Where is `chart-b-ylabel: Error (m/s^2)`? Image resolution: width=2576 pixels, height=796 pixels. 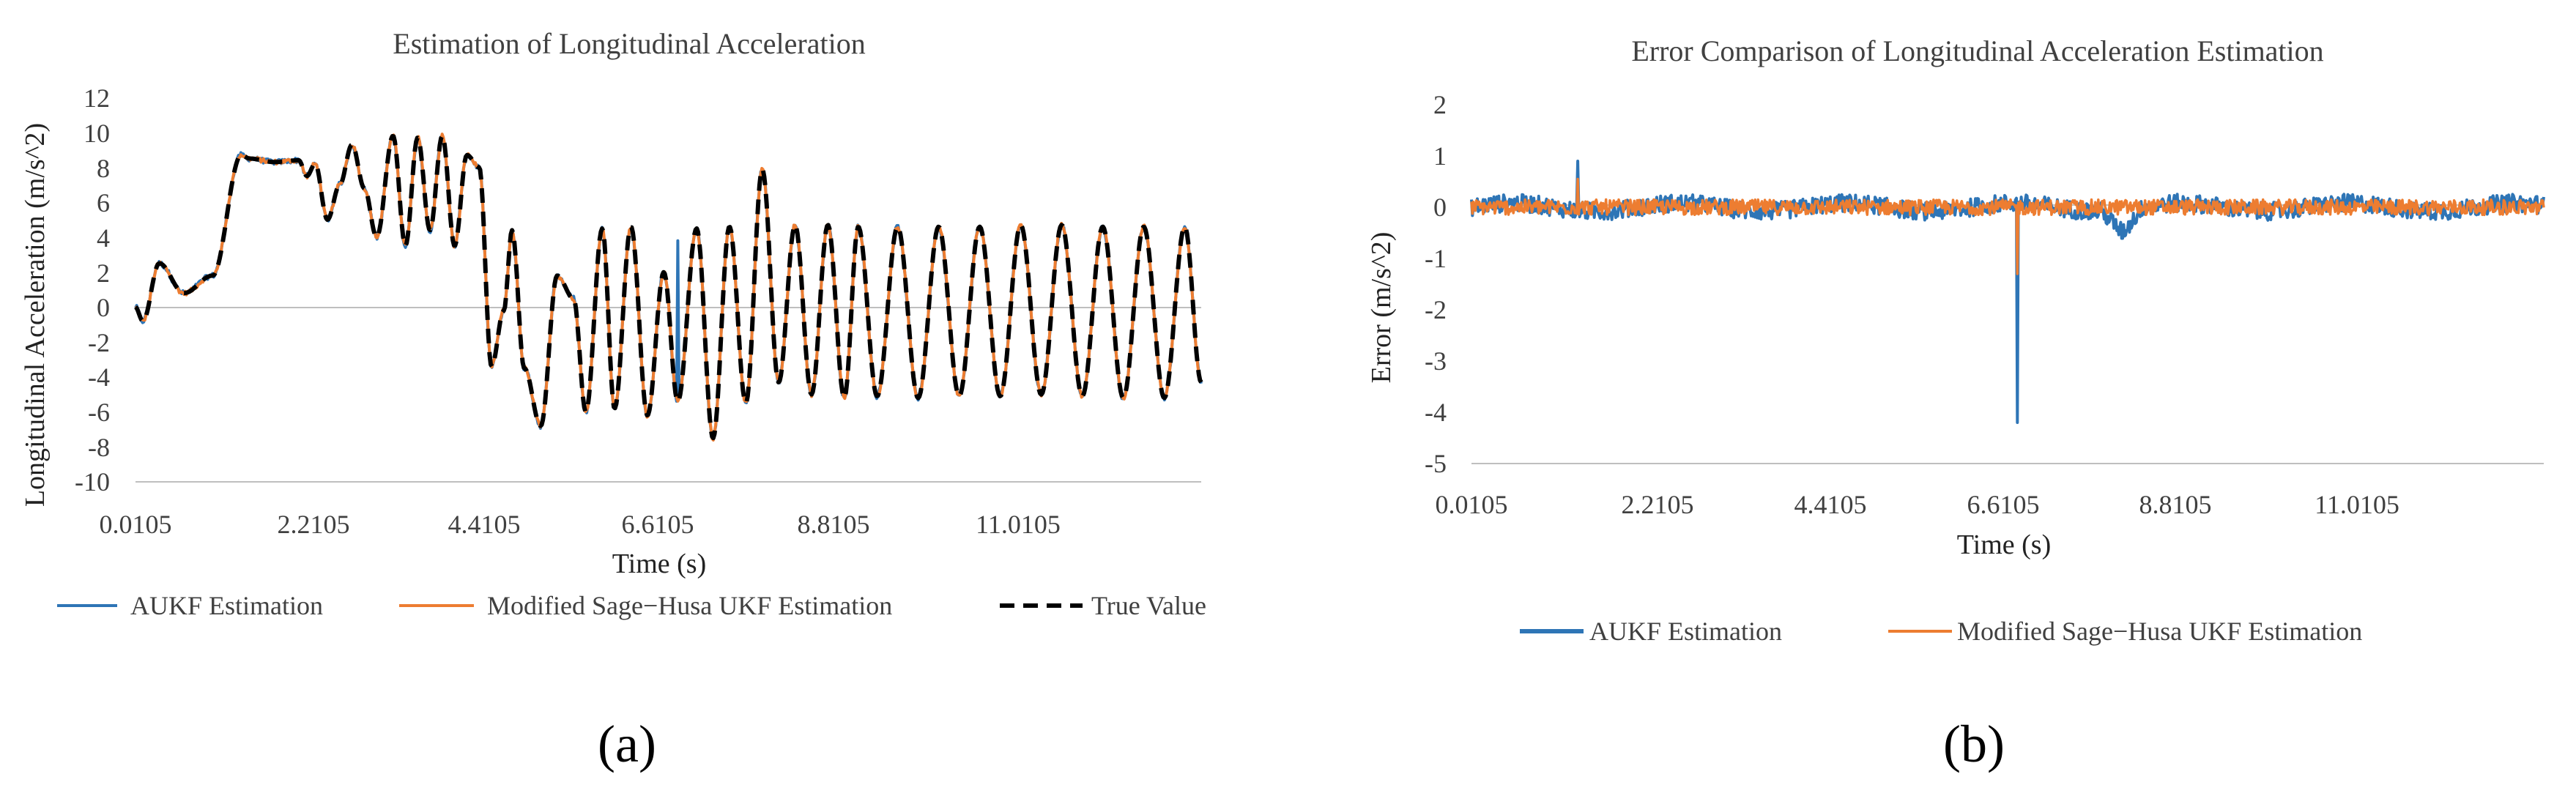 chart-b-ylabel: Error (m/s^2) is located at coordinates (1381, 308).